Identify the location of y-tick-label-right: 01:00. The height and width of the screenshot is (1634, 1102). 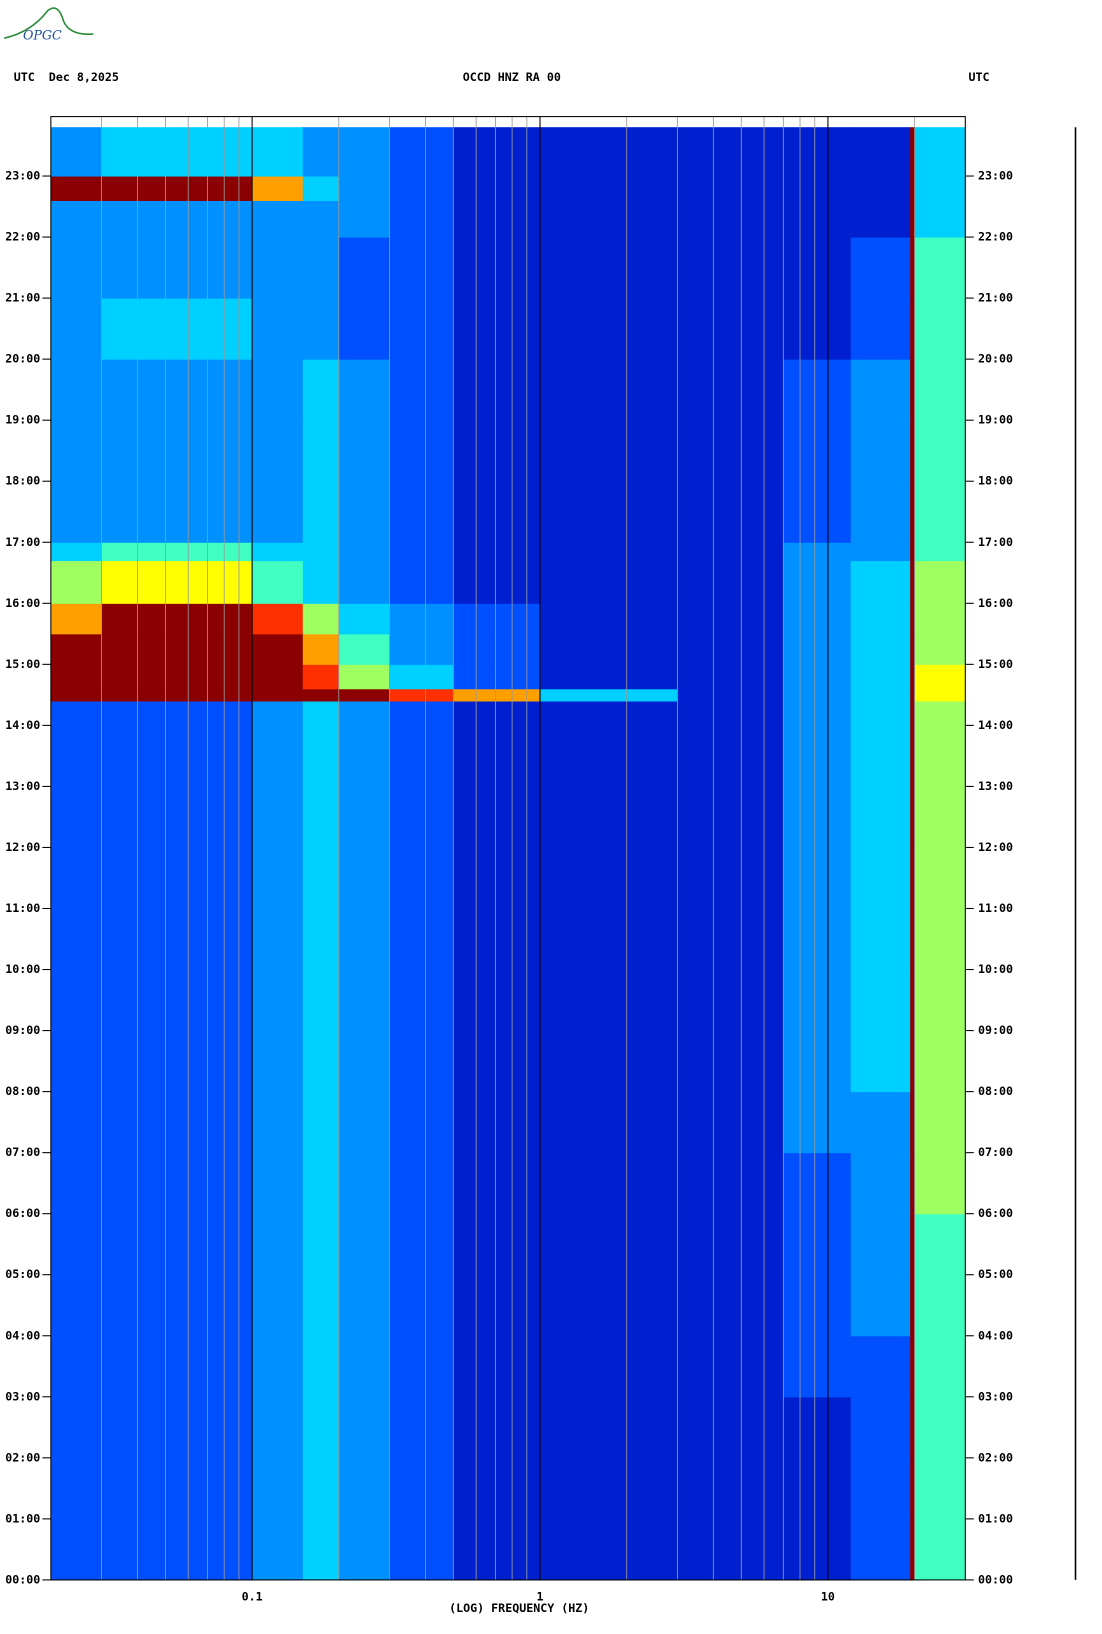
(995, 1518).